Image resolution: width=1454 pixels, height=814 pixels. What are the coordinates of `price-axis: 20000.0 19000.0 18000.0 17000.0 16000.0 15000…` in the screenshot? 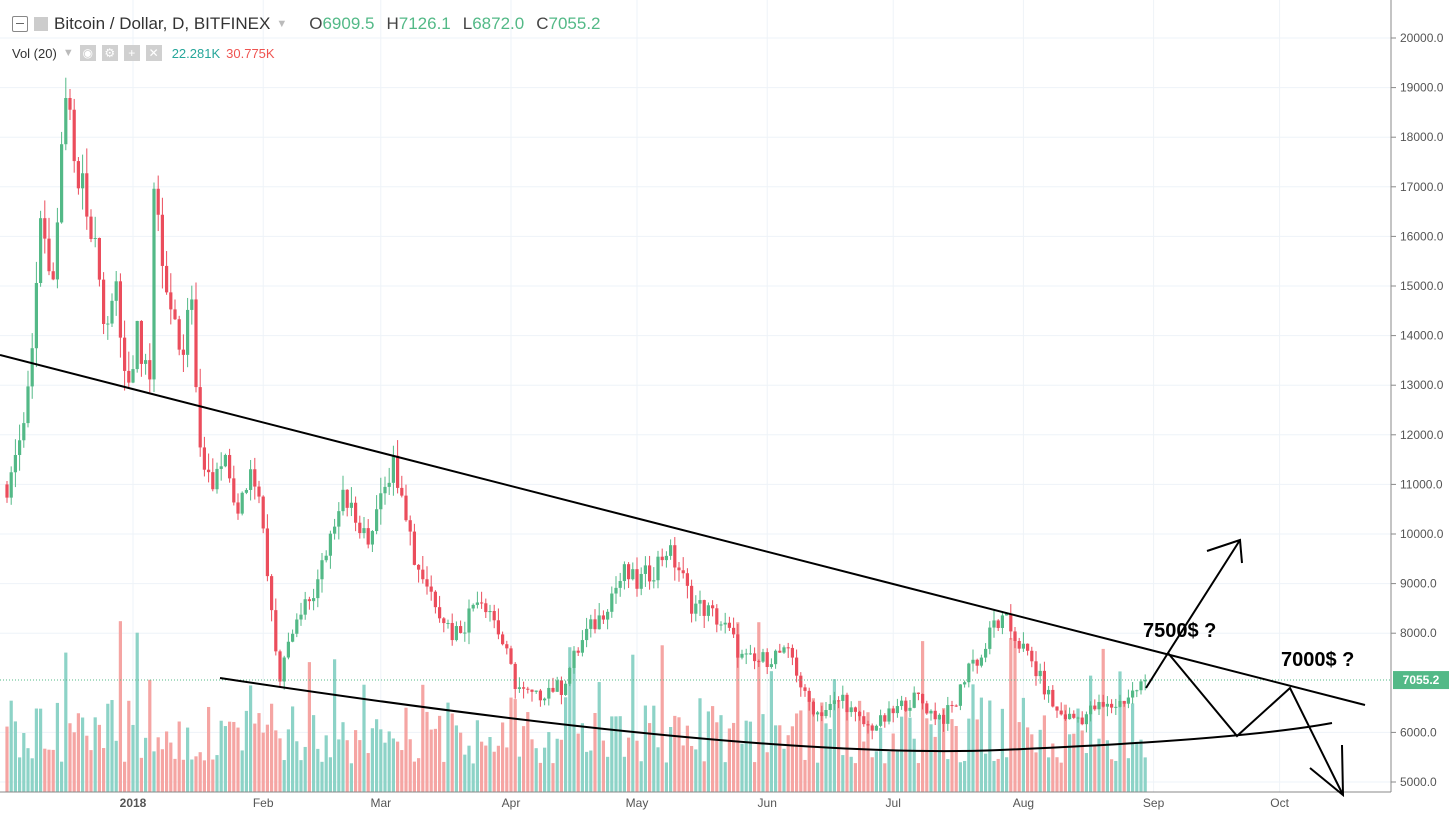 It's located at (1417, 410).